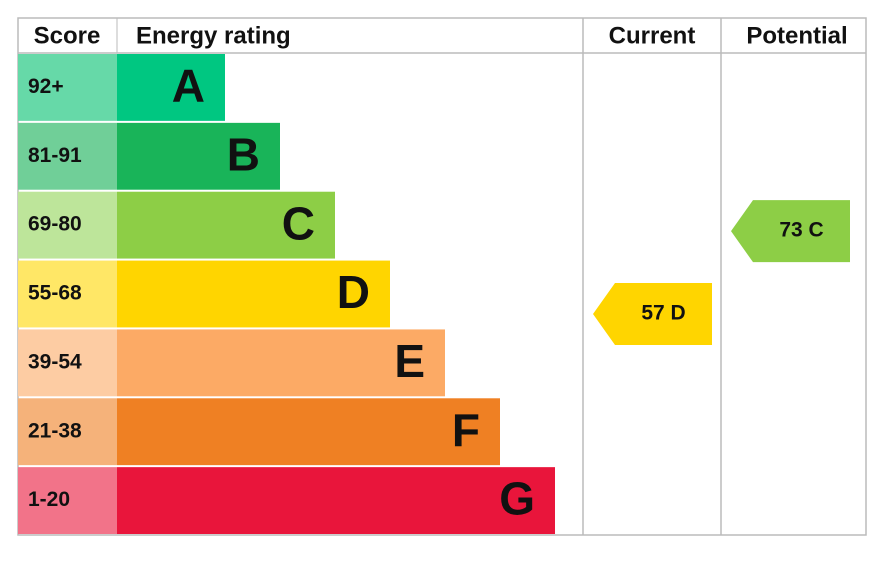 The image size is (886, 561). I want to click on potential-arrow, so click(790, 231).